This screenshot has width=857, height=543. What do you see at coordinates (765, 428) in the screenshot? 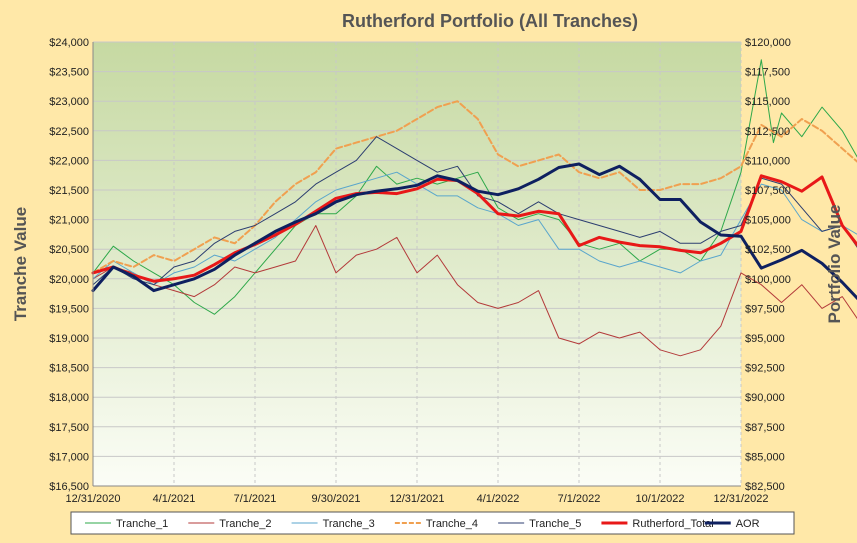
I see `y2-tick-label: $87,500` at bounding box center [765, 428].